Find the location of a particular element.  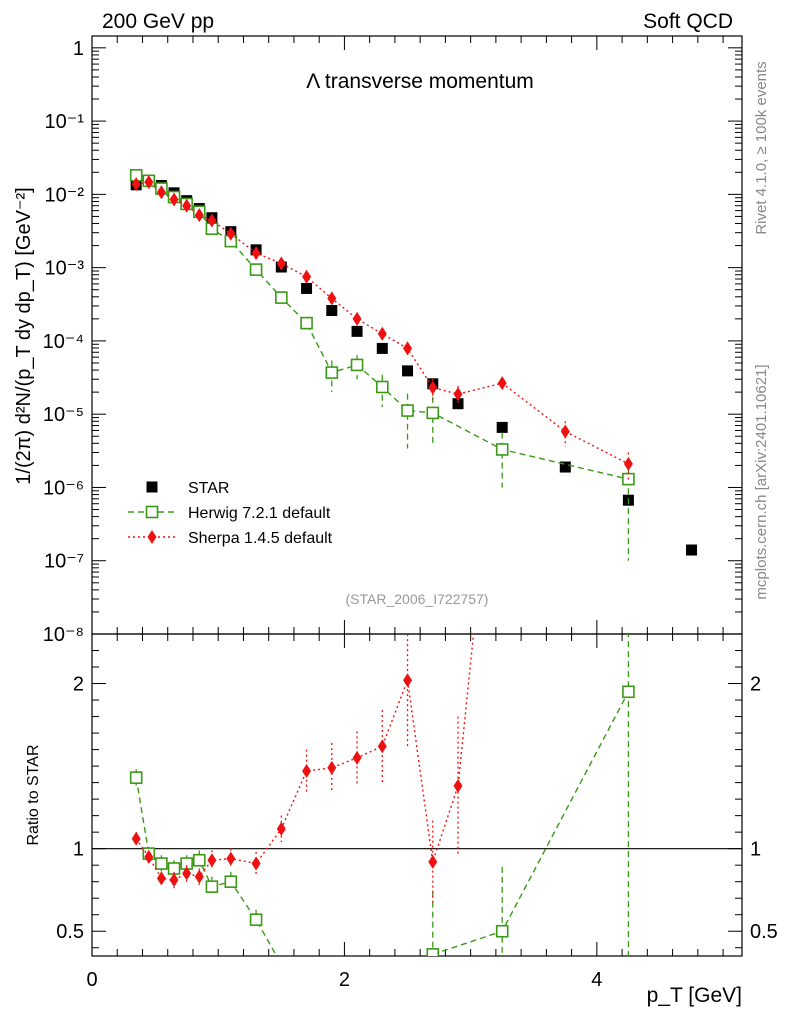

rivet-side-label: Rivet 4.1.0, ≥ 100k events is located at coordinates (761, 147).